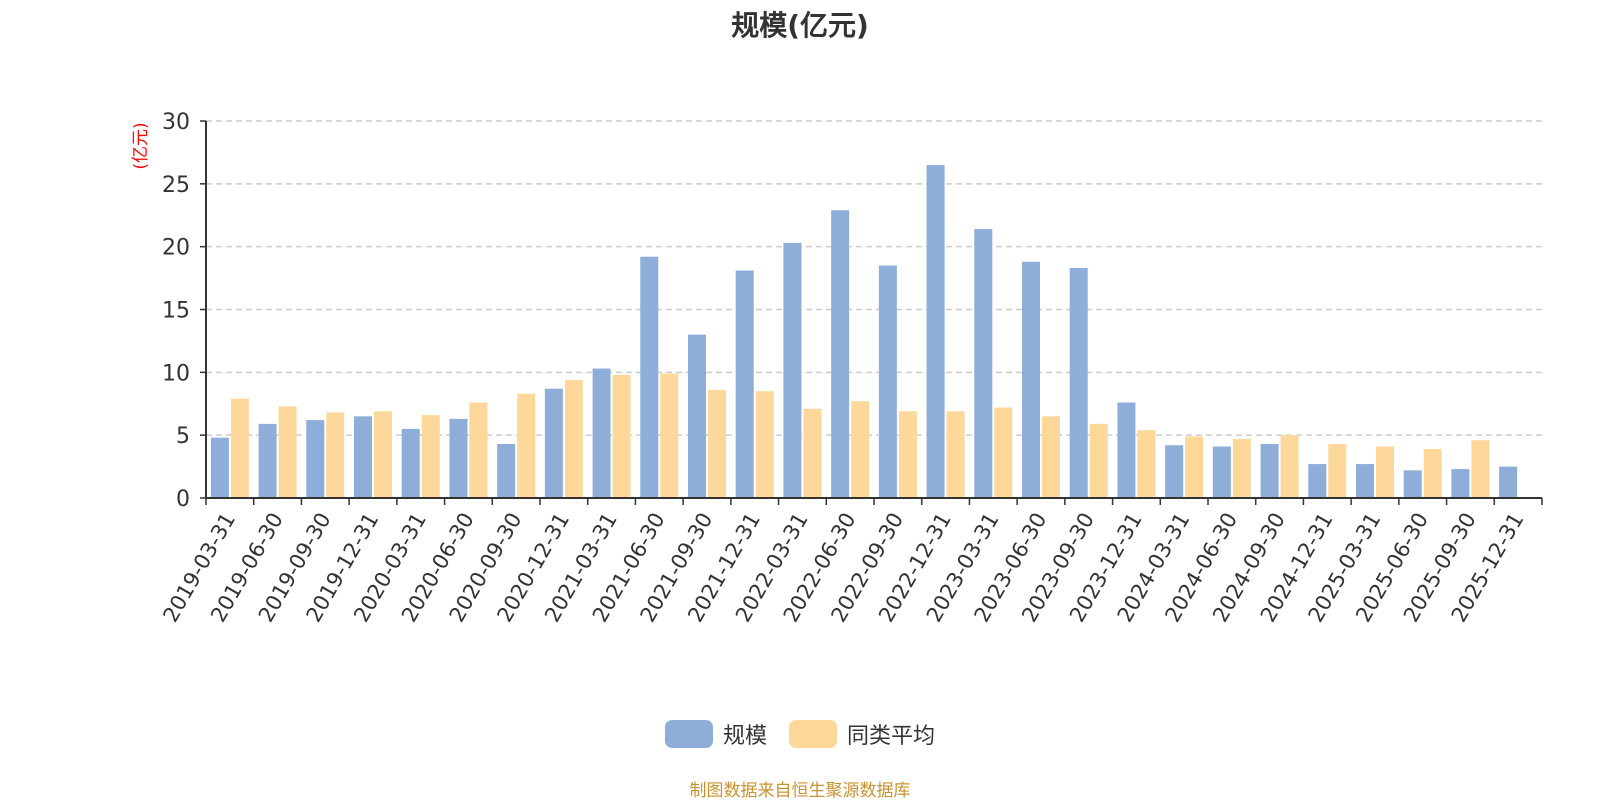 This screenshot has height=801, width=1600. I want to click on y-tick-label: 0, so click(183, 499).